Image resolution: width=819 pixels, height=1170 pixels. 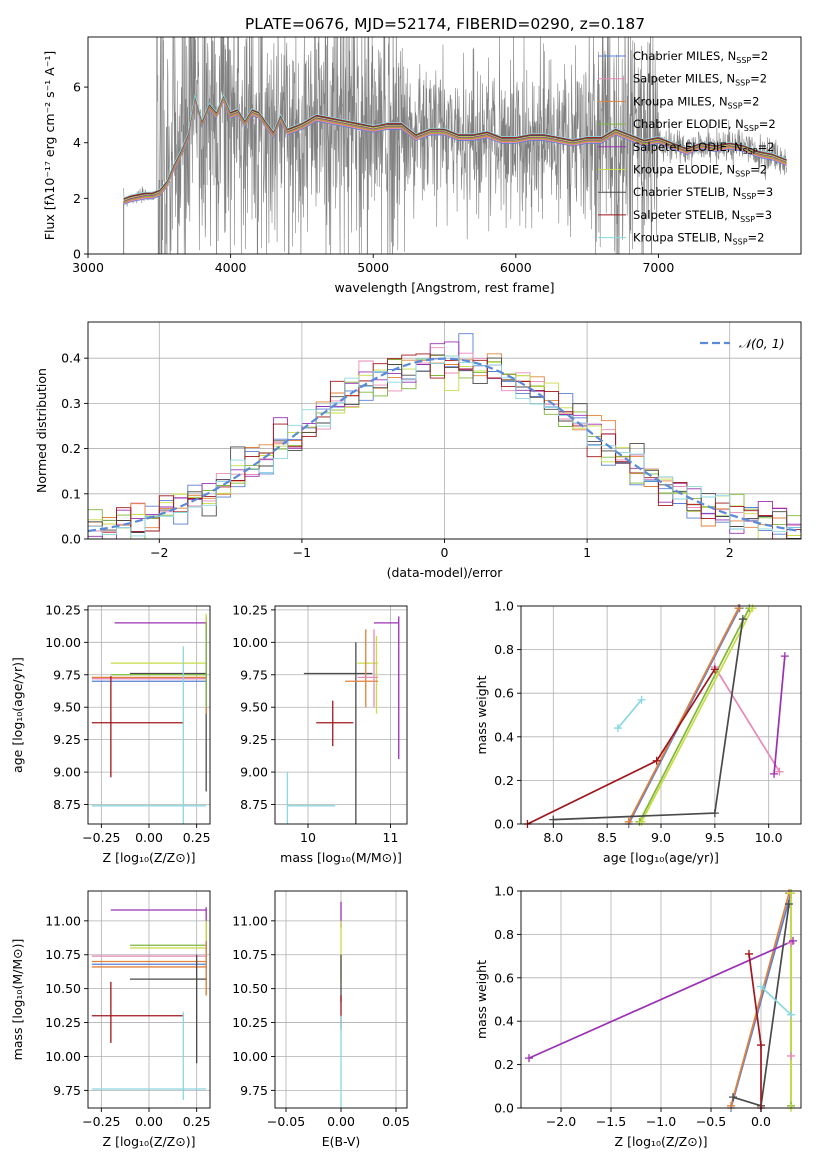 I want to click on x-tick-label: 3000, so click(x=88, y=267).